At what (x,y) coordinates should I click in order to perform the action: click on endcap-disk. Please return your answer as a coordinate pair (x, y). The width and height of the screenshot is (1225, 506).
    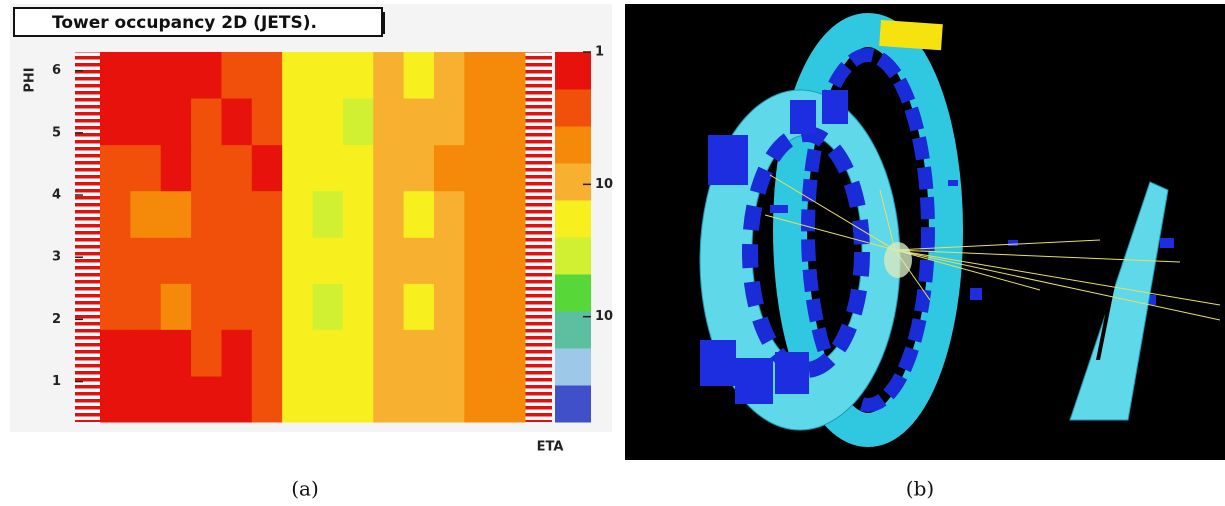
    Looking at the image, I should click on (1119, 301).